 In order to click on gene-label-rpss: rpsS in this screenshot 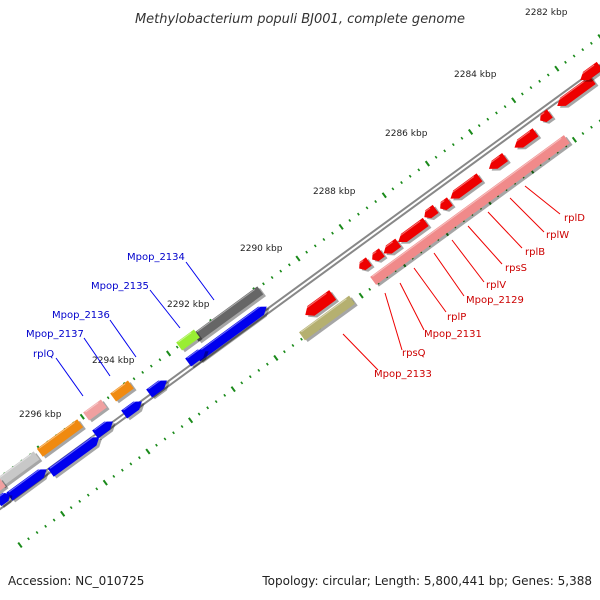, I will do `click(516, 268)`.